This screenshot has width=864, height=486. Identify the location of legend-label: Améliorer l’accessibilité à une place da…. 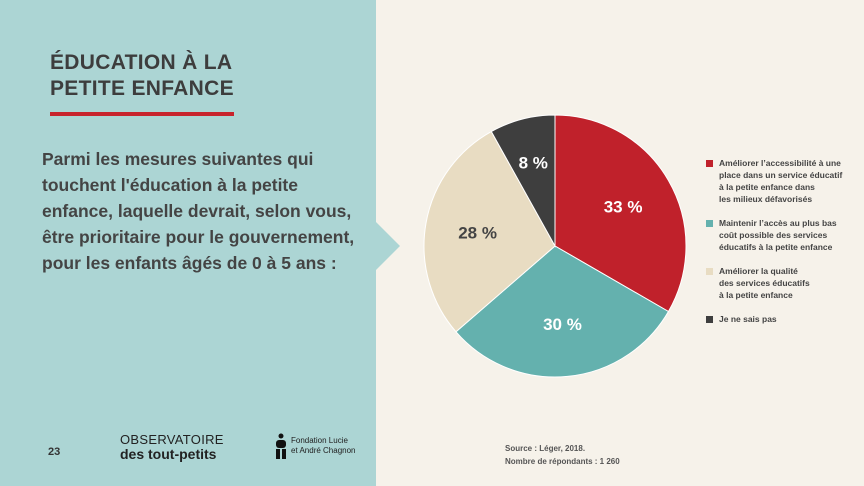
(781, 181).